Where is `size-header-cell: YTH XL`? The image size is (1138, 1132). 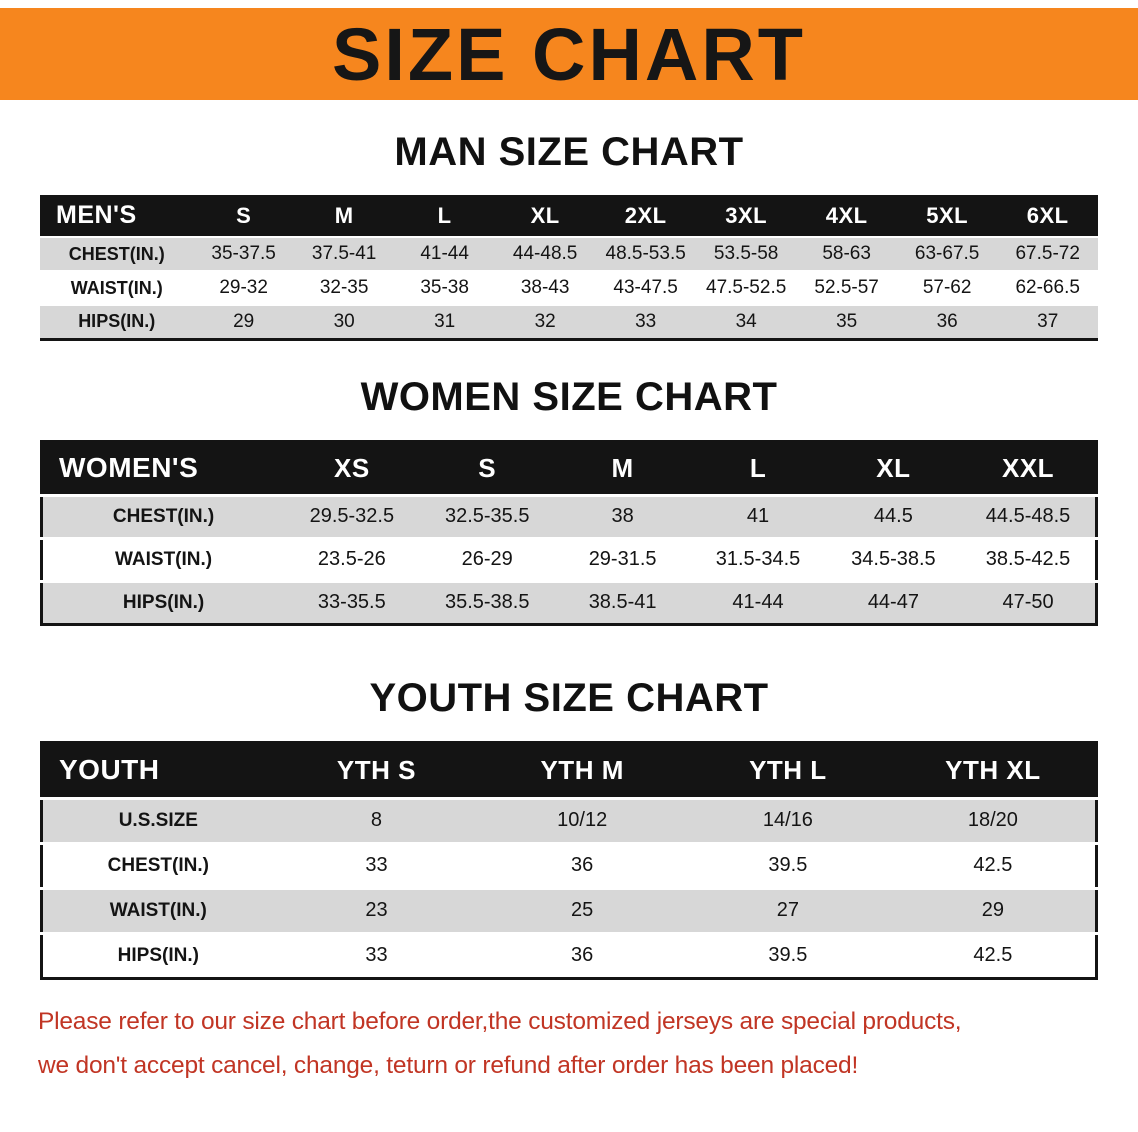
size-header-cell: YTH XL is located at coordinates (993, 770).